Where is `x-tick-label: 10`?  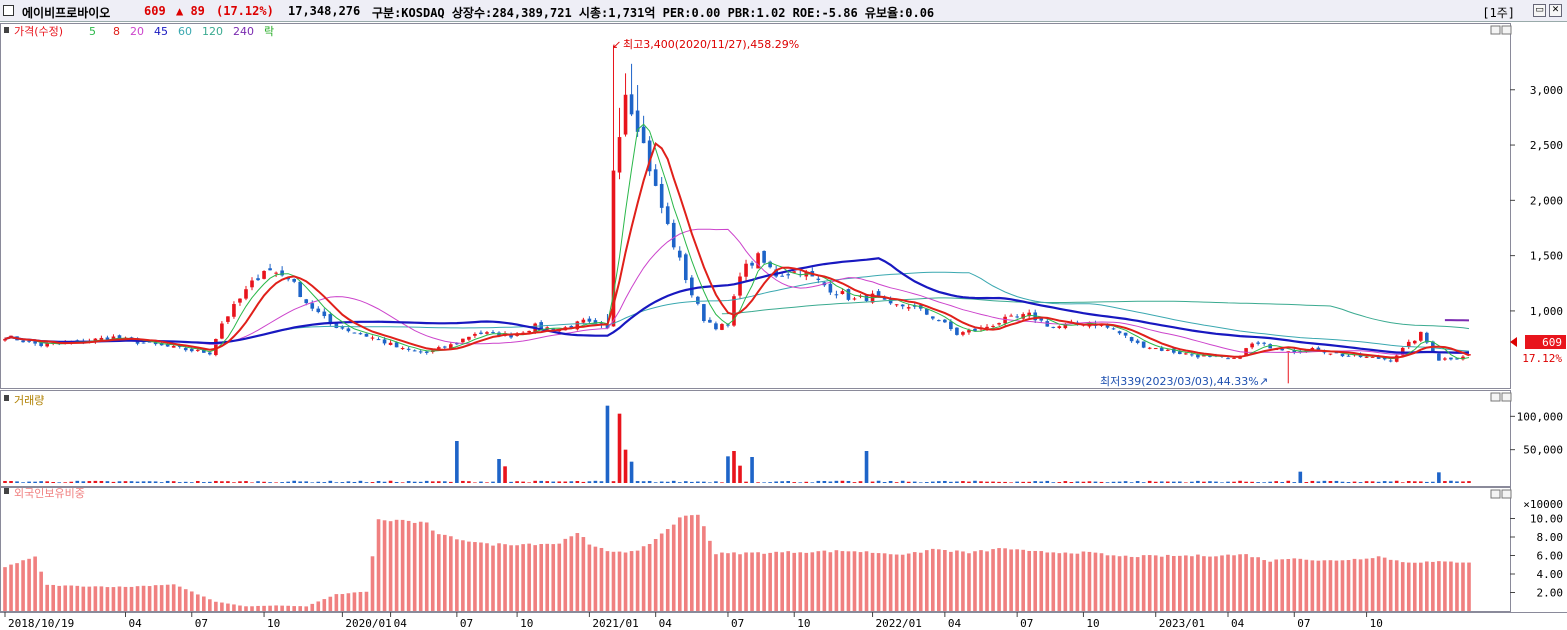
x-tick-label: 10 is located at coordinates (1376, 623).